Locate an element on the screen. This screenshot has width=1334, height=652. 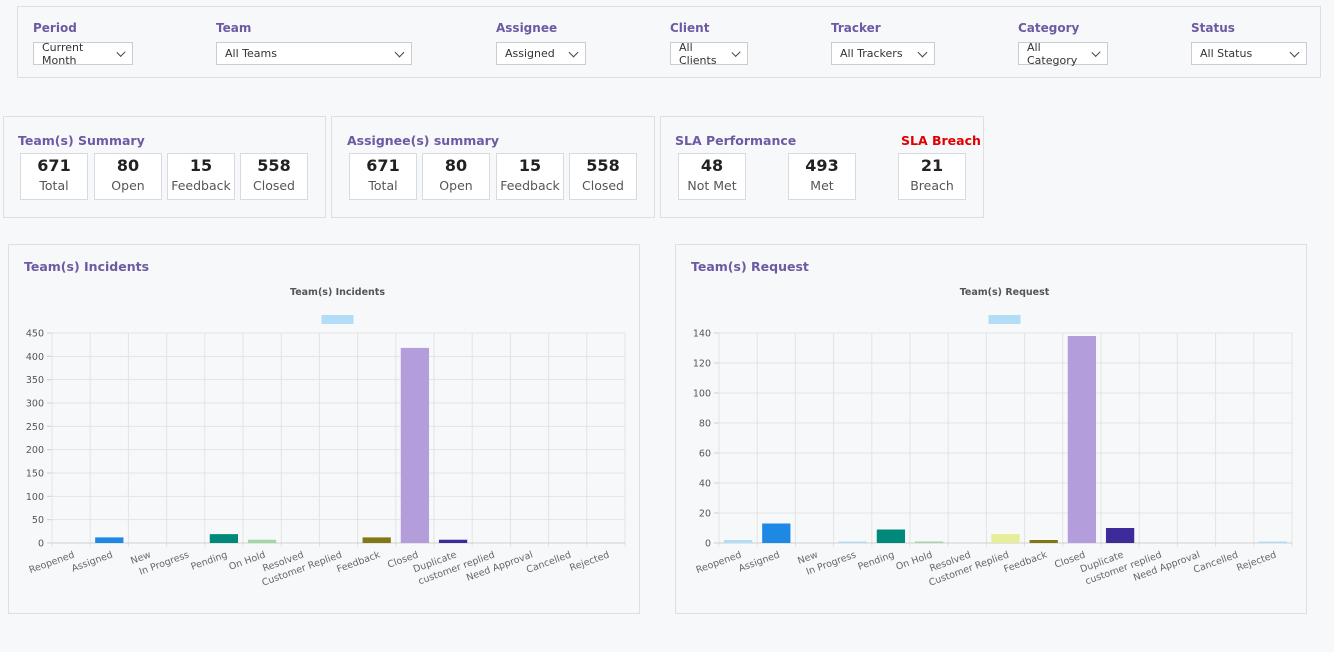
assignee-open-stat: 80 Open is located at coordinates (456, 176).